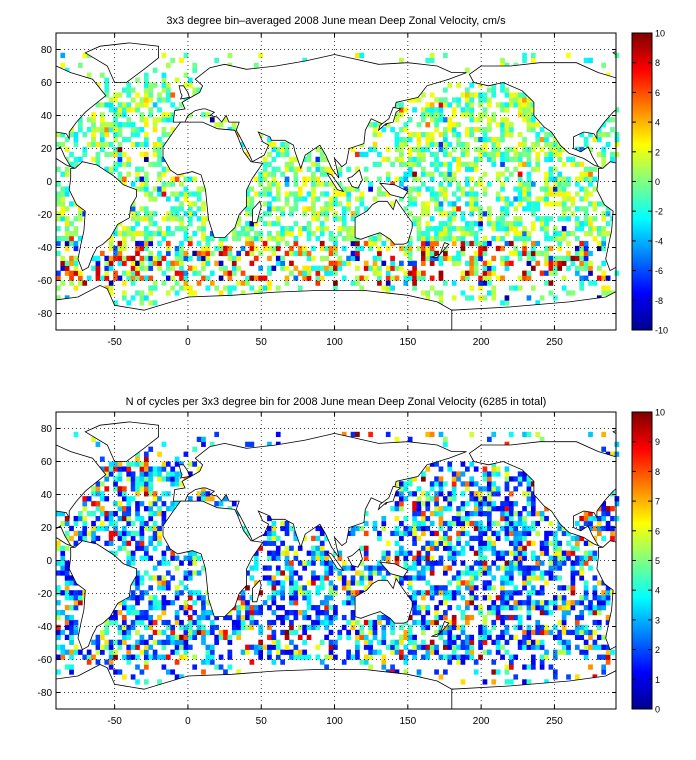 The image size is (696, 760). Describe the element at coordinates (47, 495) in the screenshot. I see `y-tick-label: 40` at that location.